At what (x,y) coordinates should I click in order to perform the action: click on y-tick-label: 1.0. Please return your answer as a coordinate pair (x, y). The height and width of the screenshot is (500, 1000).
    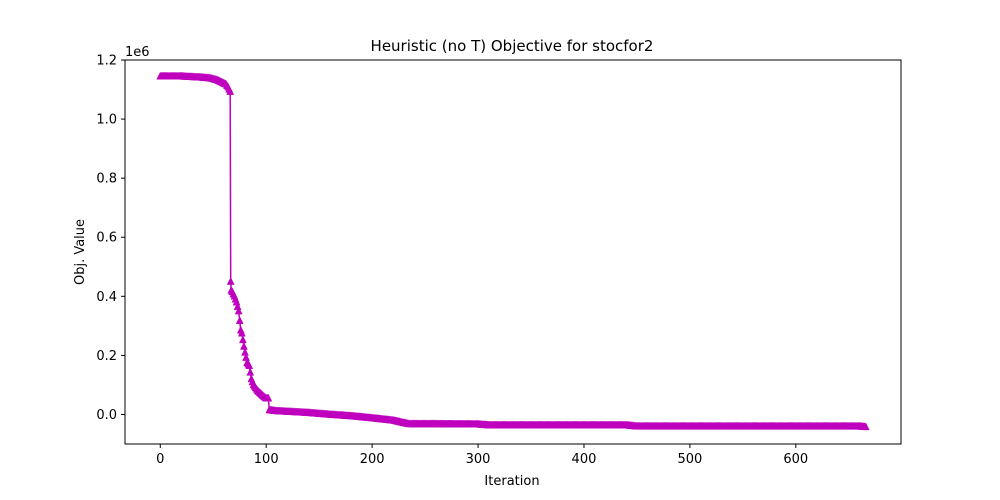
    Looking at the image, I should click on (106, 120).